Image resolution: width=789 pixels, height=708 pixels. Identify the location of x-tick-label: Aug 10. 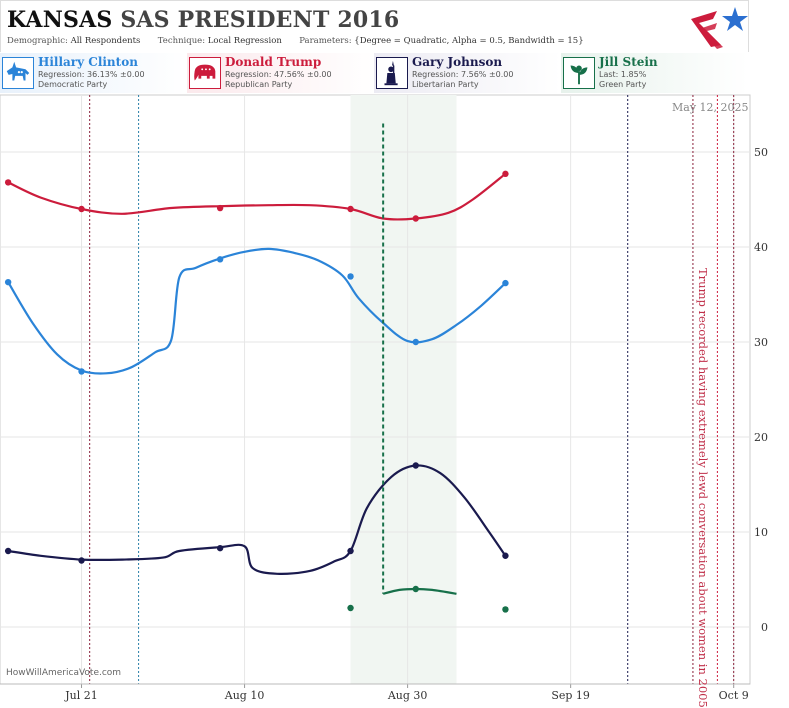
(244, 695).